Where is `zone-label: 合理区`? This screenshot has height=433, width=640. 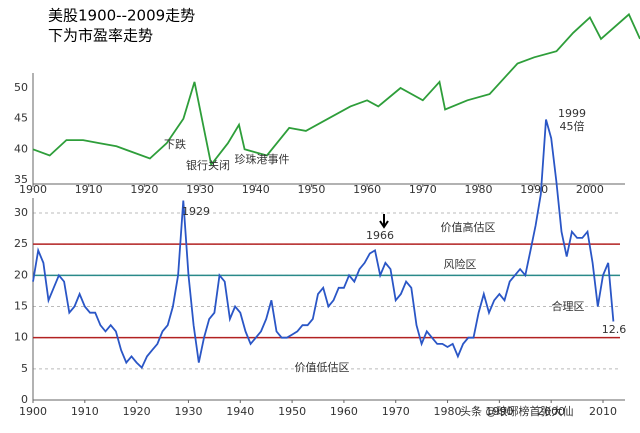
zone-label: 合理区 is located at coordinates (568, 306).